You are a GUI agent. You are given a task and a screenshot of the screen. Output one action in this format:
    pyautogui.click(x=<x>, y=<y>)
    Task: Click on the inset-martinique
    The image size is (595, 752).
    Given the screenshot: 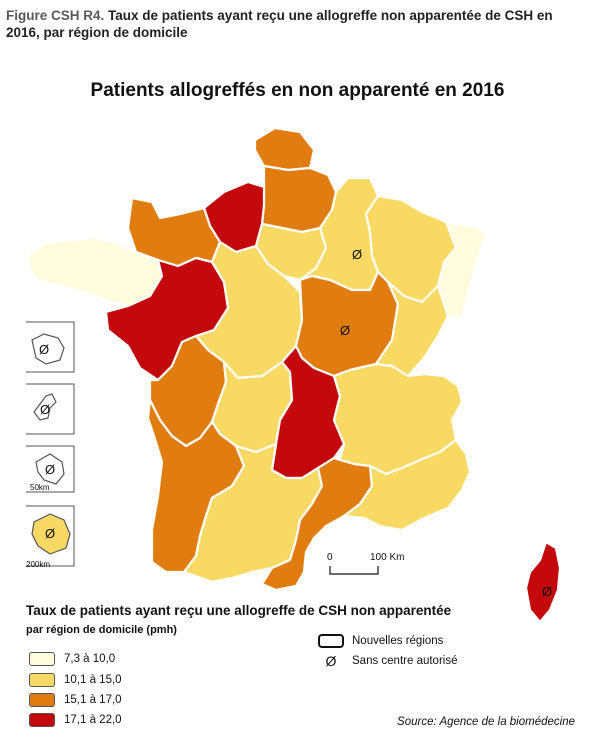 What is the action you would take?
    pyautogui.click(x=45, y=407)
    